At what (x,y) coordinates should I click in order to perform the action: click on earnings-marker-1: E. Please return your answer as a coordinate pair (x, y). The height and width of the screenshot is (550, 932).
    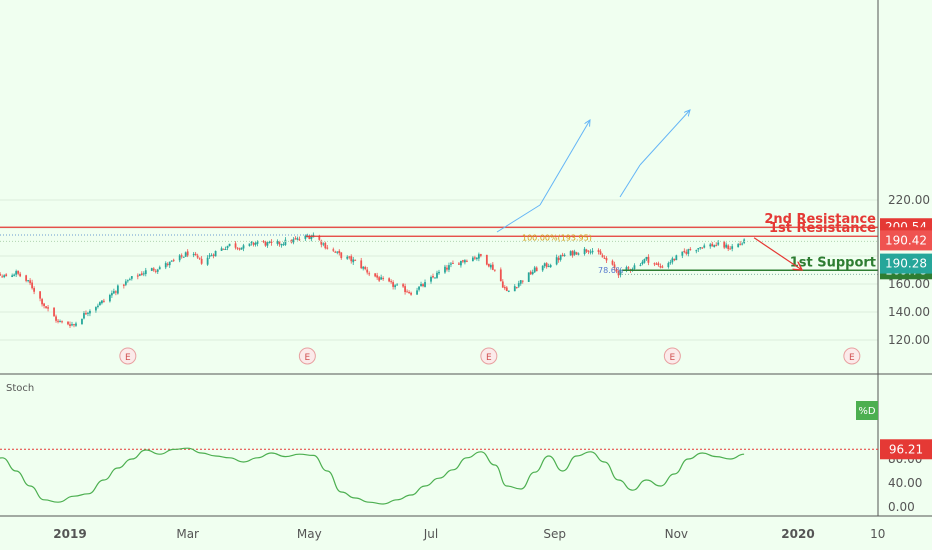
    Looking at the image, I should click on (128, 356).